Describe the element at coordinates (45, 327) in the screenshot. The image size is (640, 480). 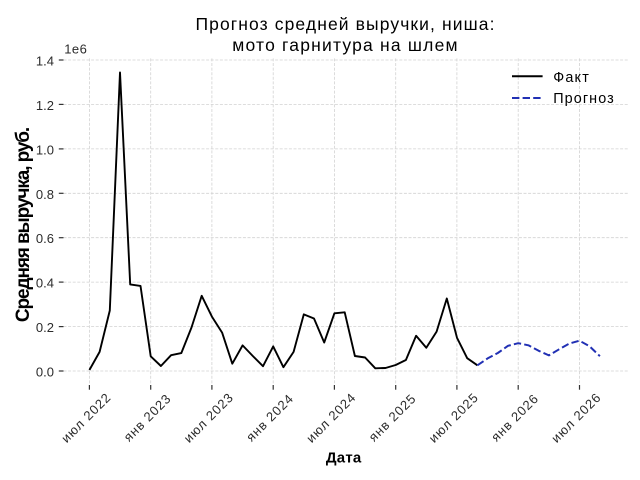
I see `svg-text: 0.2` at that location.